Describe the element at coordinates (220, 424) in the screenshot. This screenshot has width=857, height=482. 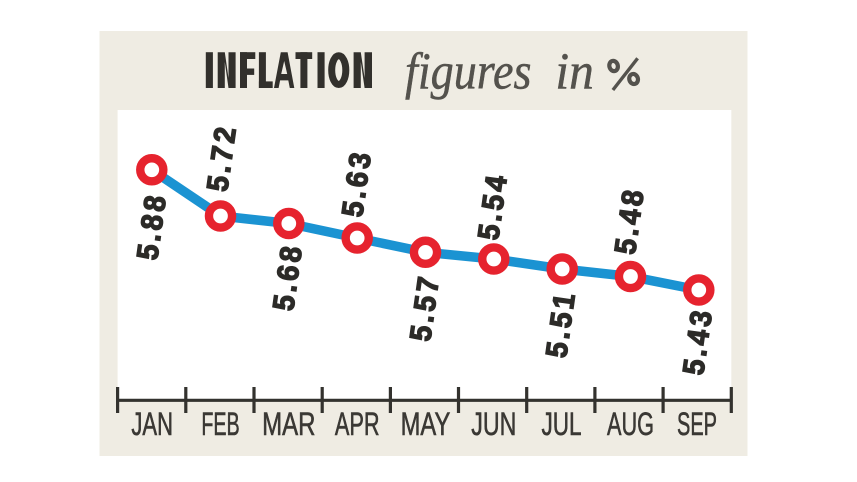
I see `svg-text: FEB` at that location.